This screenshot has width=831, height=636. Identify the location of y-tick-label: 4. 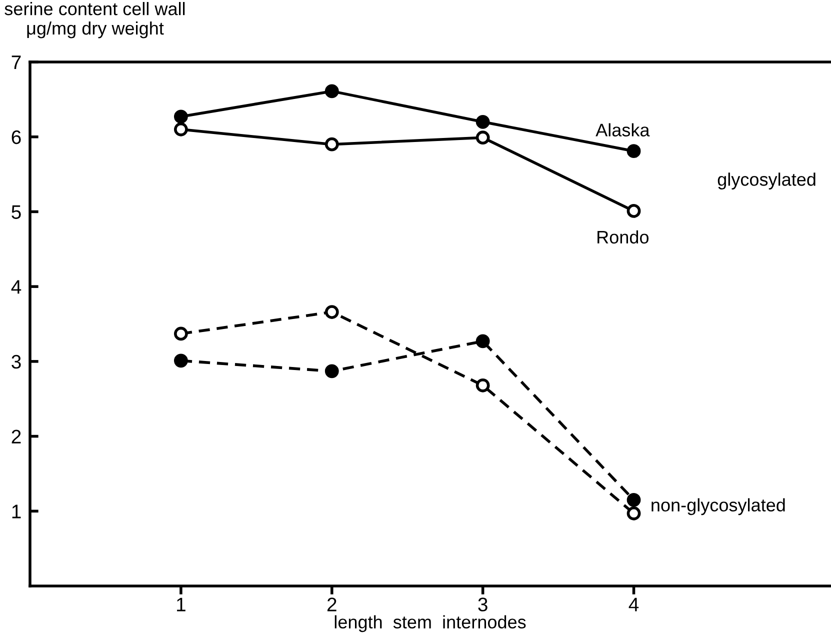
(16, 287).